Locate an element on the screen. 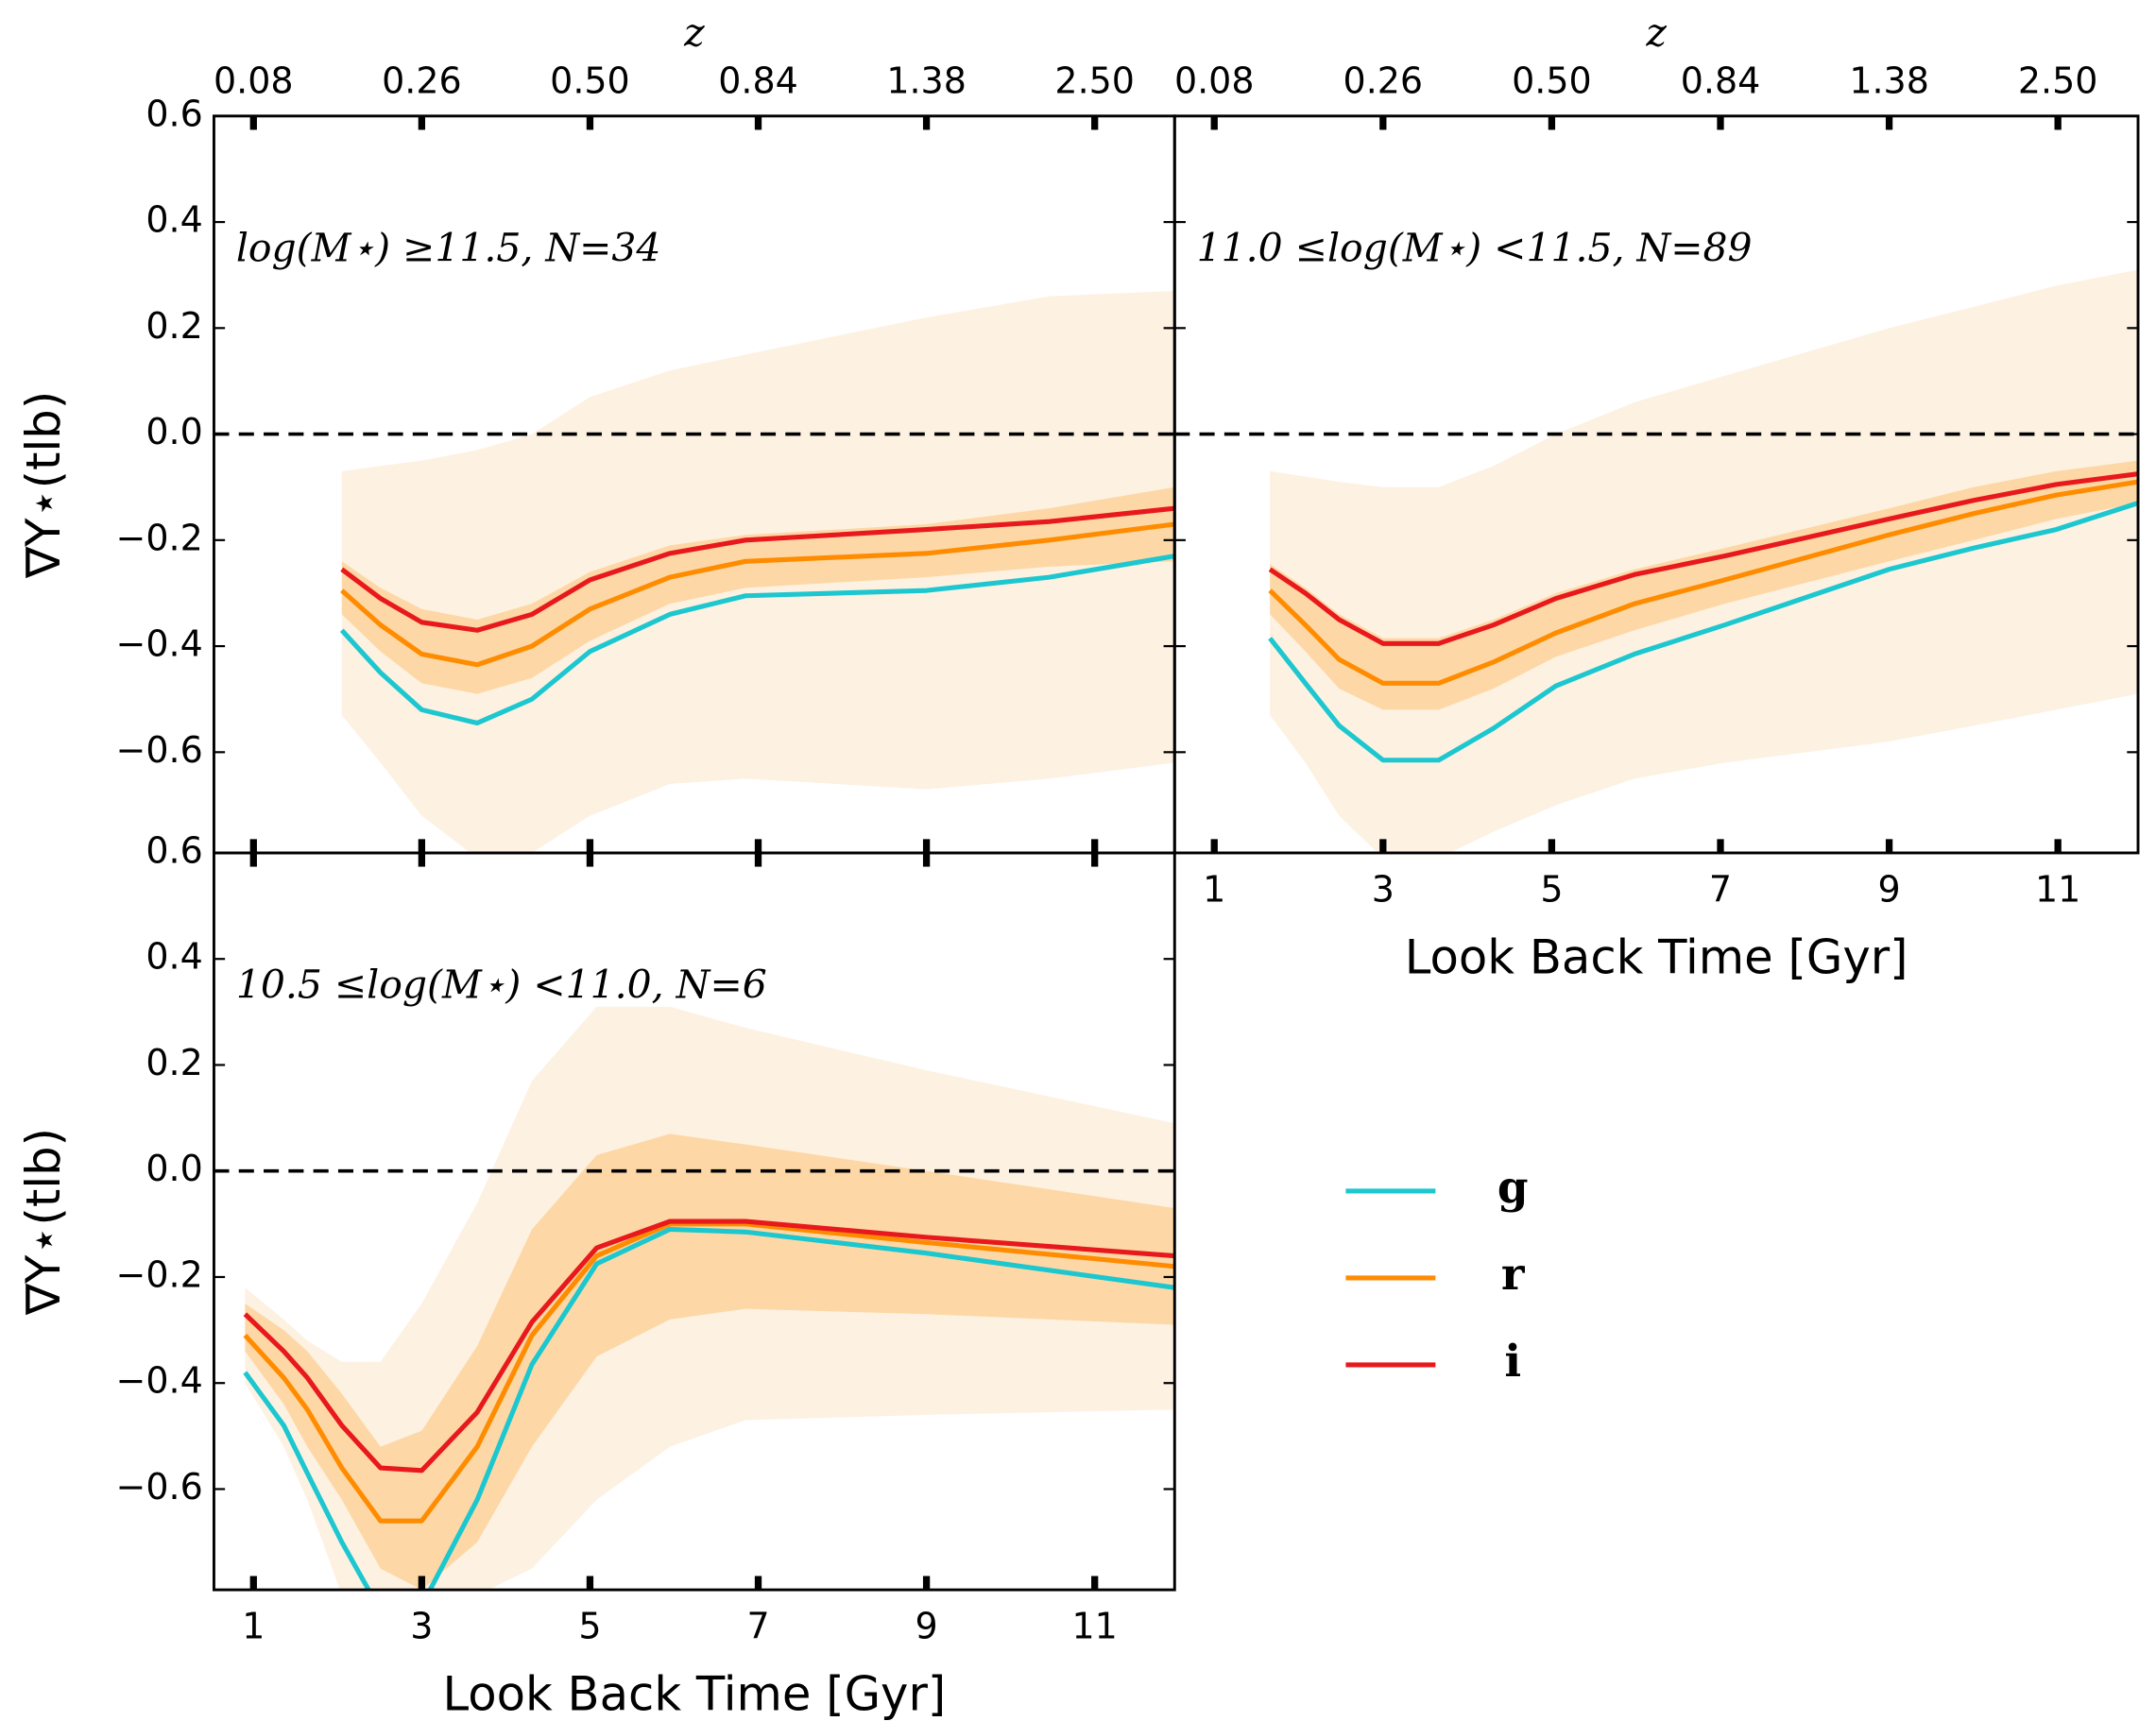 This screenshot has height=1721, width=2156. annotation: log(M⋆) ≥11.5, N=34 is located at coordinates (448, 248).